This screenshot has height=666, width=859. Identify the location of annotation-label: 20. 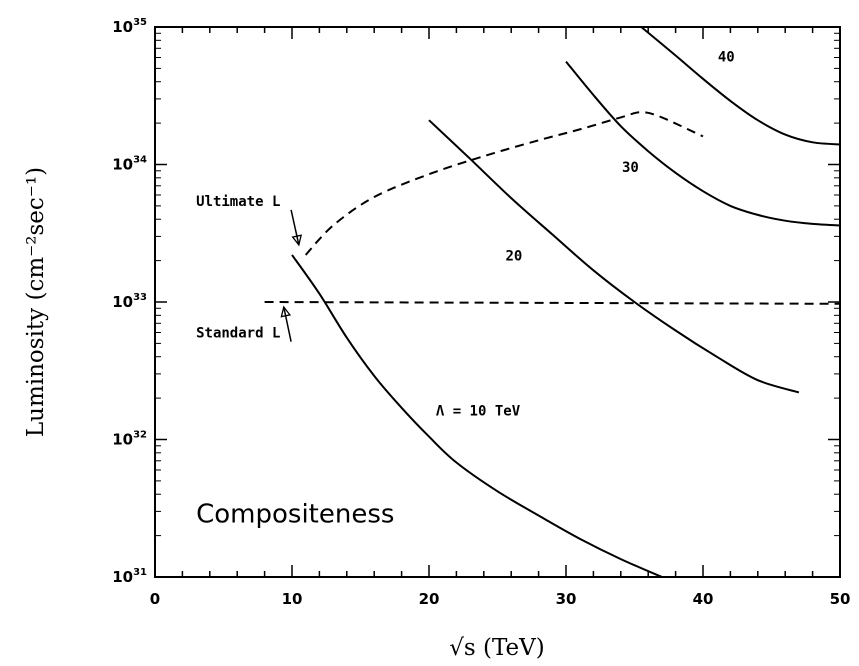
(514, 257).